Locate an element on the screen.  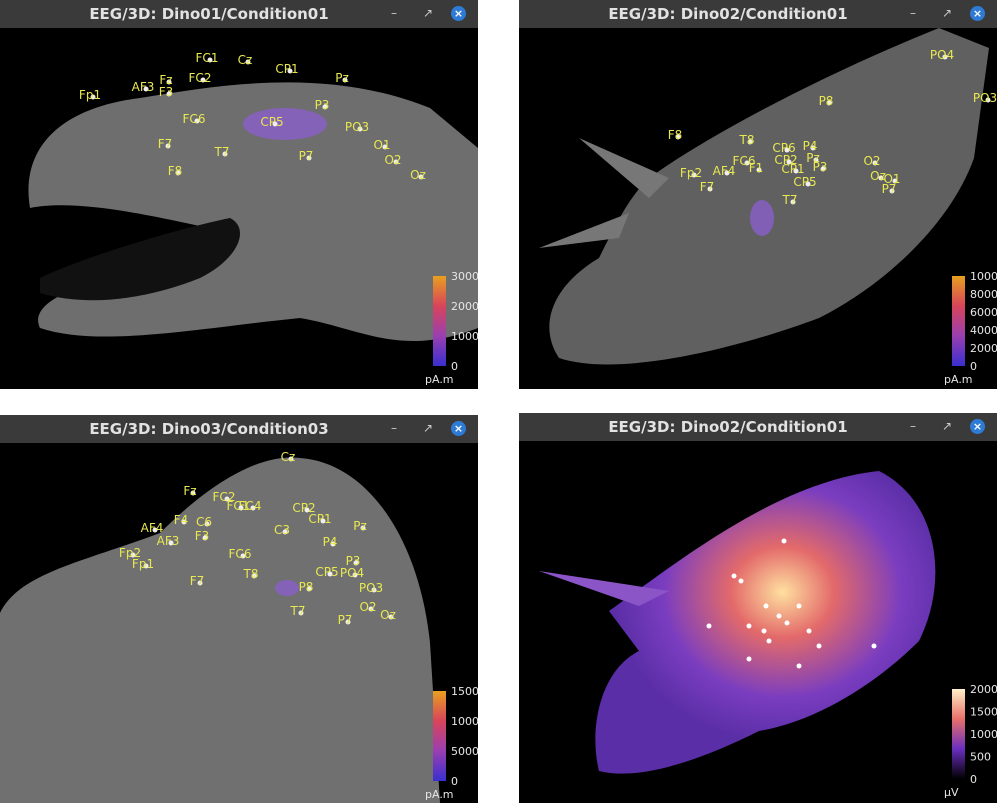
dino-mouth is located at coordinates (140, 259).